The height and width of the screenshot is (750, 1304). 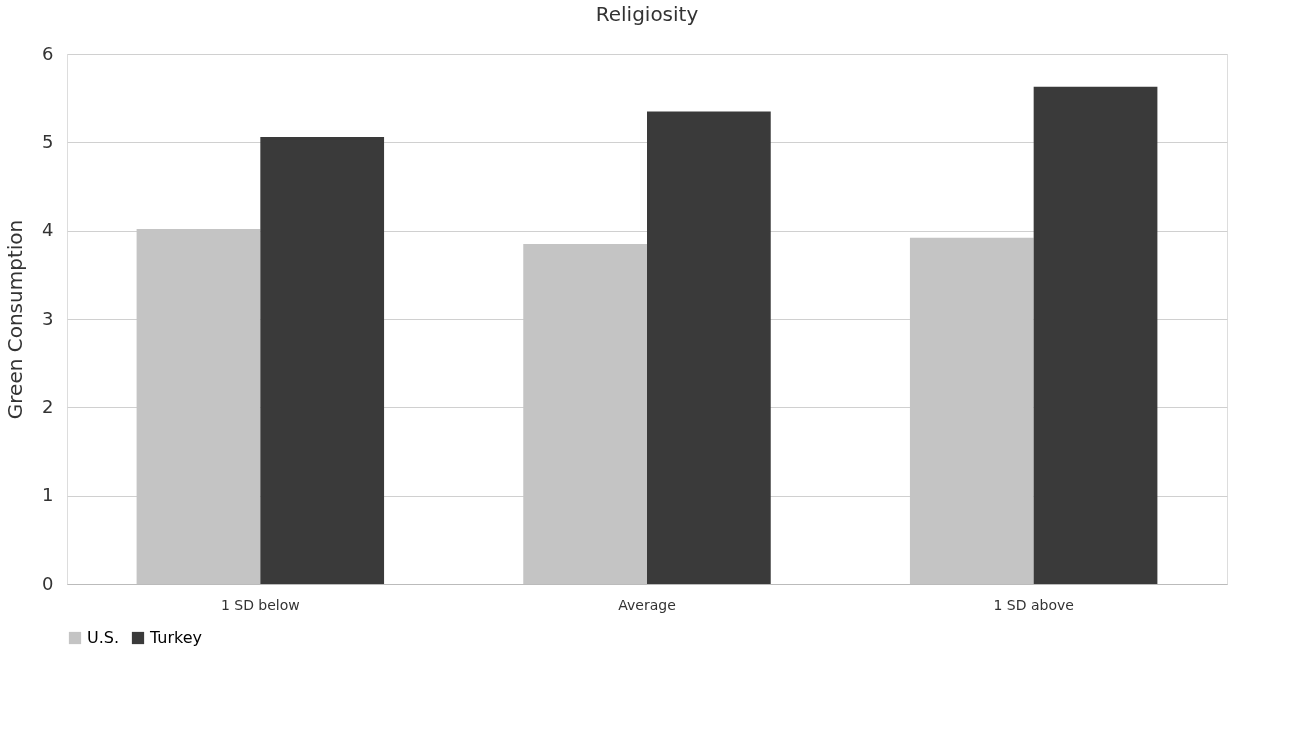 I want to click on chart-title: Religiosity, so click(x=647, y=14).